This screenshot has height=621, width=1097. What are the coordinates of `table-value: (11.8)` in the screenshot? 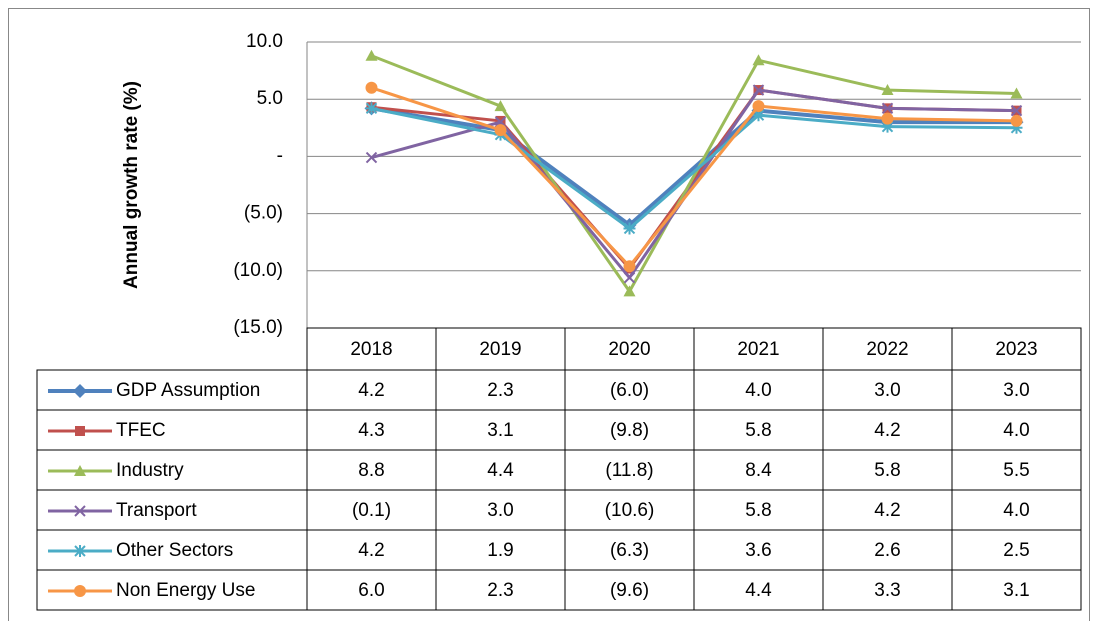 It's located at (629, 470).